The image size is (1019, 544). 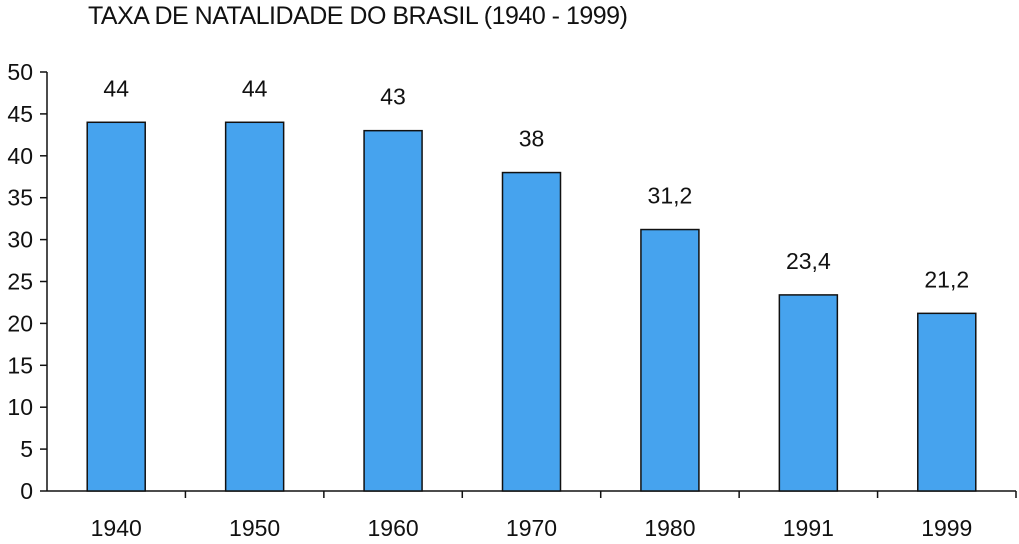 What do you see at coordinates (20, 72) in the screenshot?
I see `y-tick-label: 50` at bounding box center [20, 72].